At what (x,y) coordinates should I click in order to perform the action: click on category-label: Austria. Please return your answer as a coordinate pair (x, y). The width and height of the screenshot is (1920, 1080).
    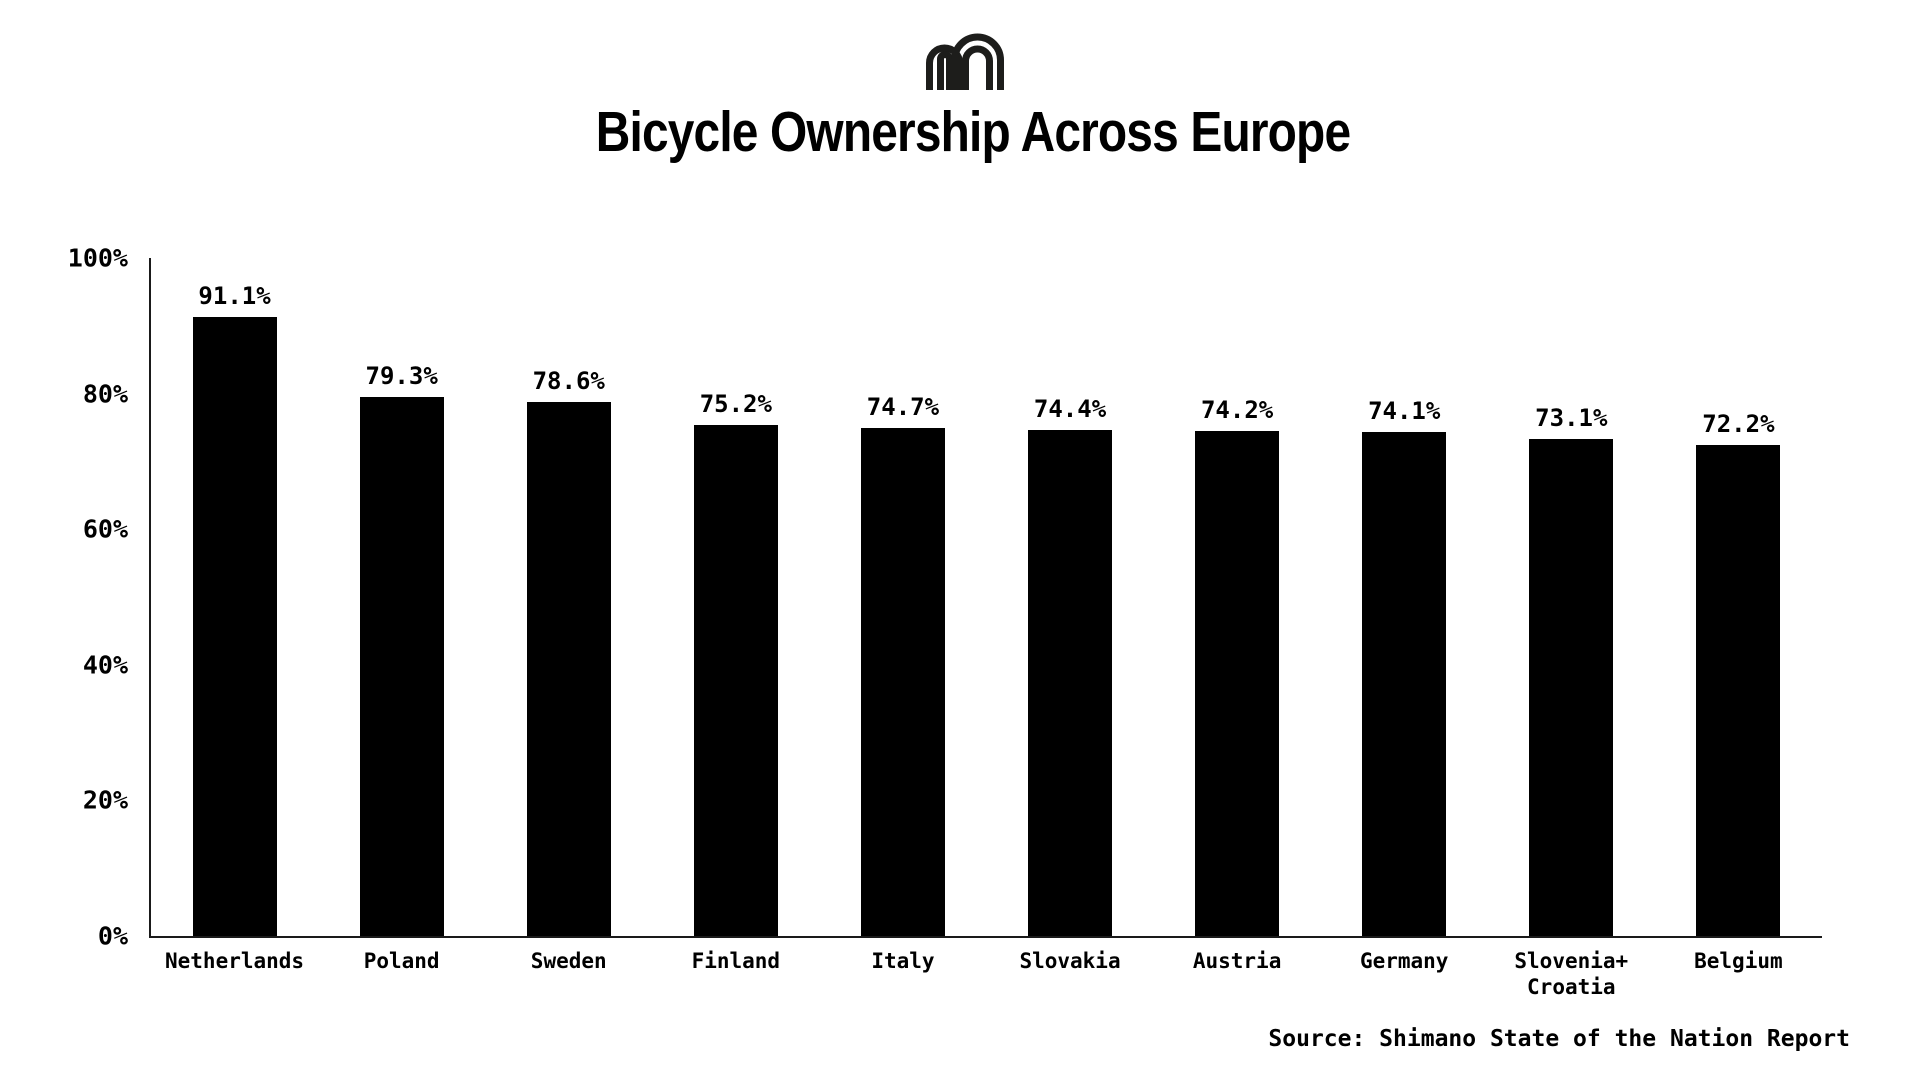
    Looking at the image, I should click on (1237, 961).